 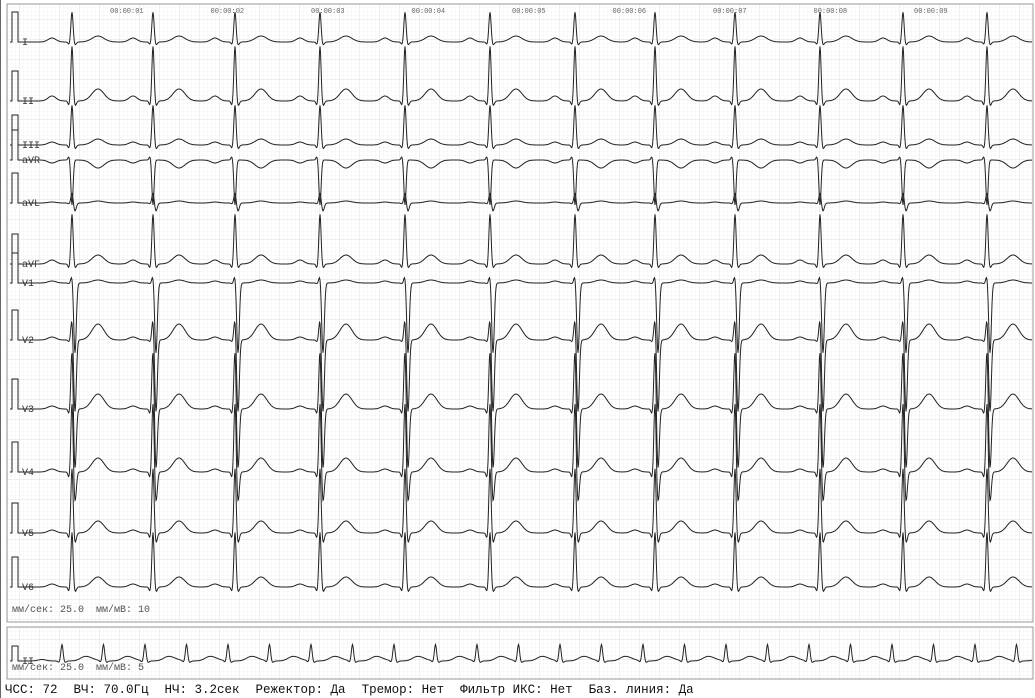 What do you see at coordinates (31, 161) in the screenshot?
I see `lead-label: aVR` at bounding box center [31, 161].